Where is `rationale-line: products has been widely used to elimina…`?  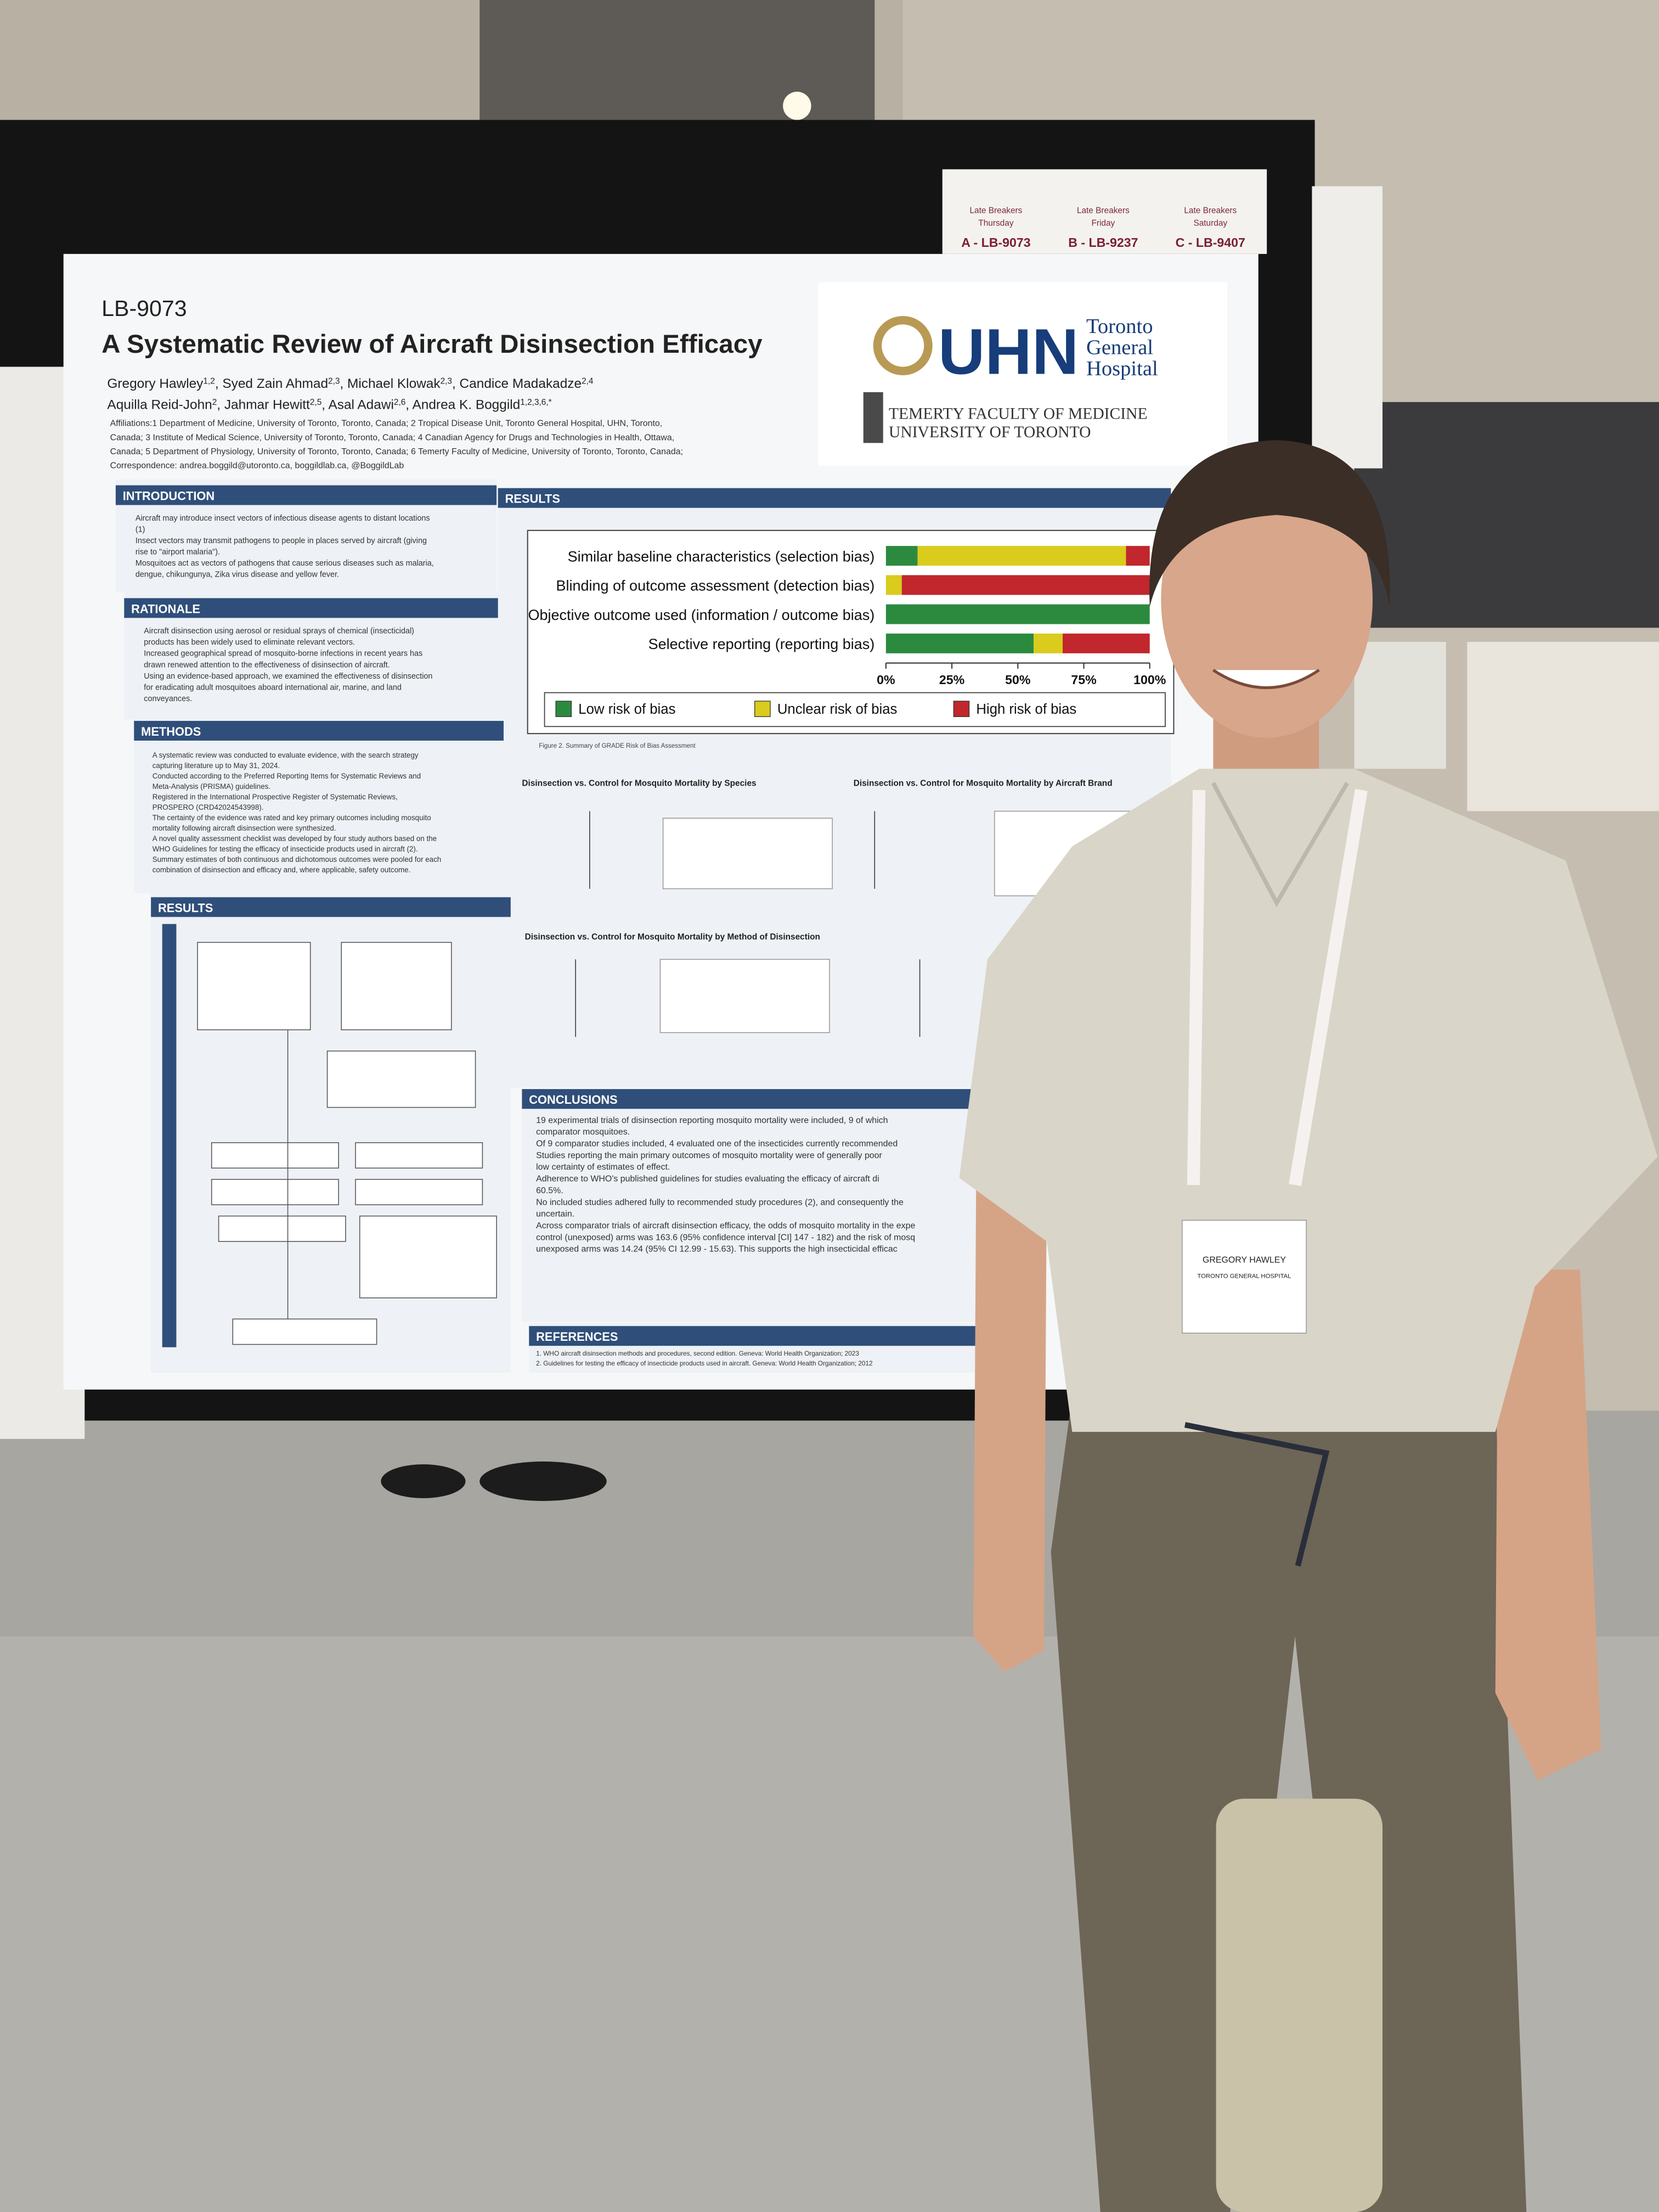 rationale-line: products has been widely used to elimina… is located at coordinates (250, 642).